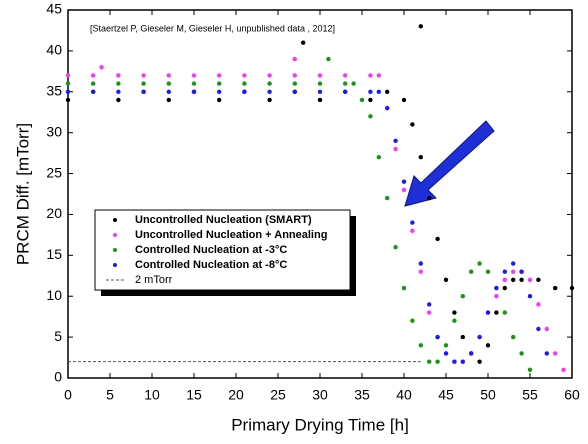 The width and height of the screenshot is (588, 444). I want to click on x-tick-label: 10, so click(152, 395).